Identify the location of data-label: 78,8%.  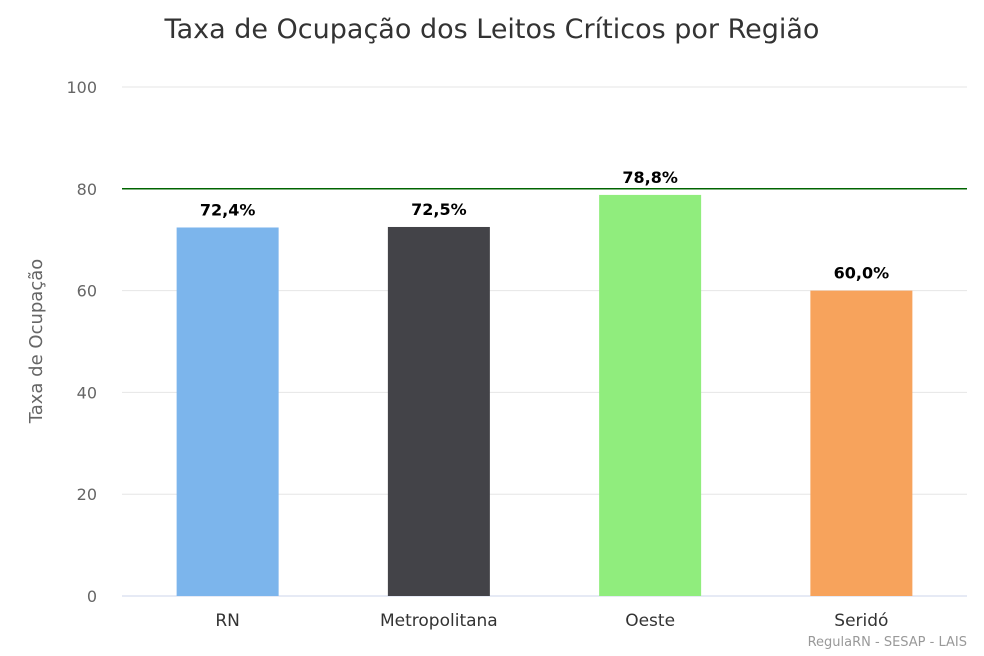
(650, 177).